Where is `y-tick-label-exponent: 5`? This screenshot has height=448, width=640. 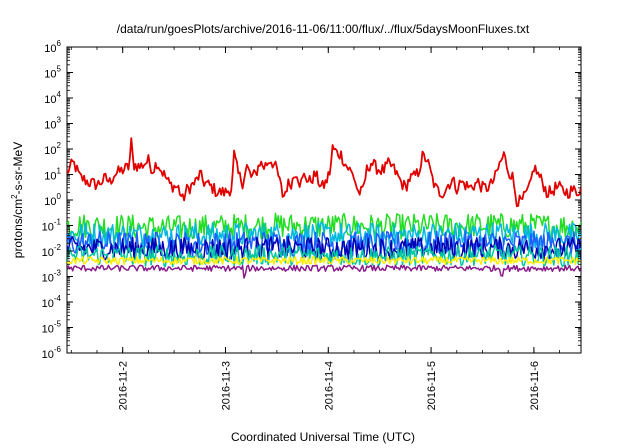
y-tick-label-exponent: 5 is located at coordinates (59, 69).